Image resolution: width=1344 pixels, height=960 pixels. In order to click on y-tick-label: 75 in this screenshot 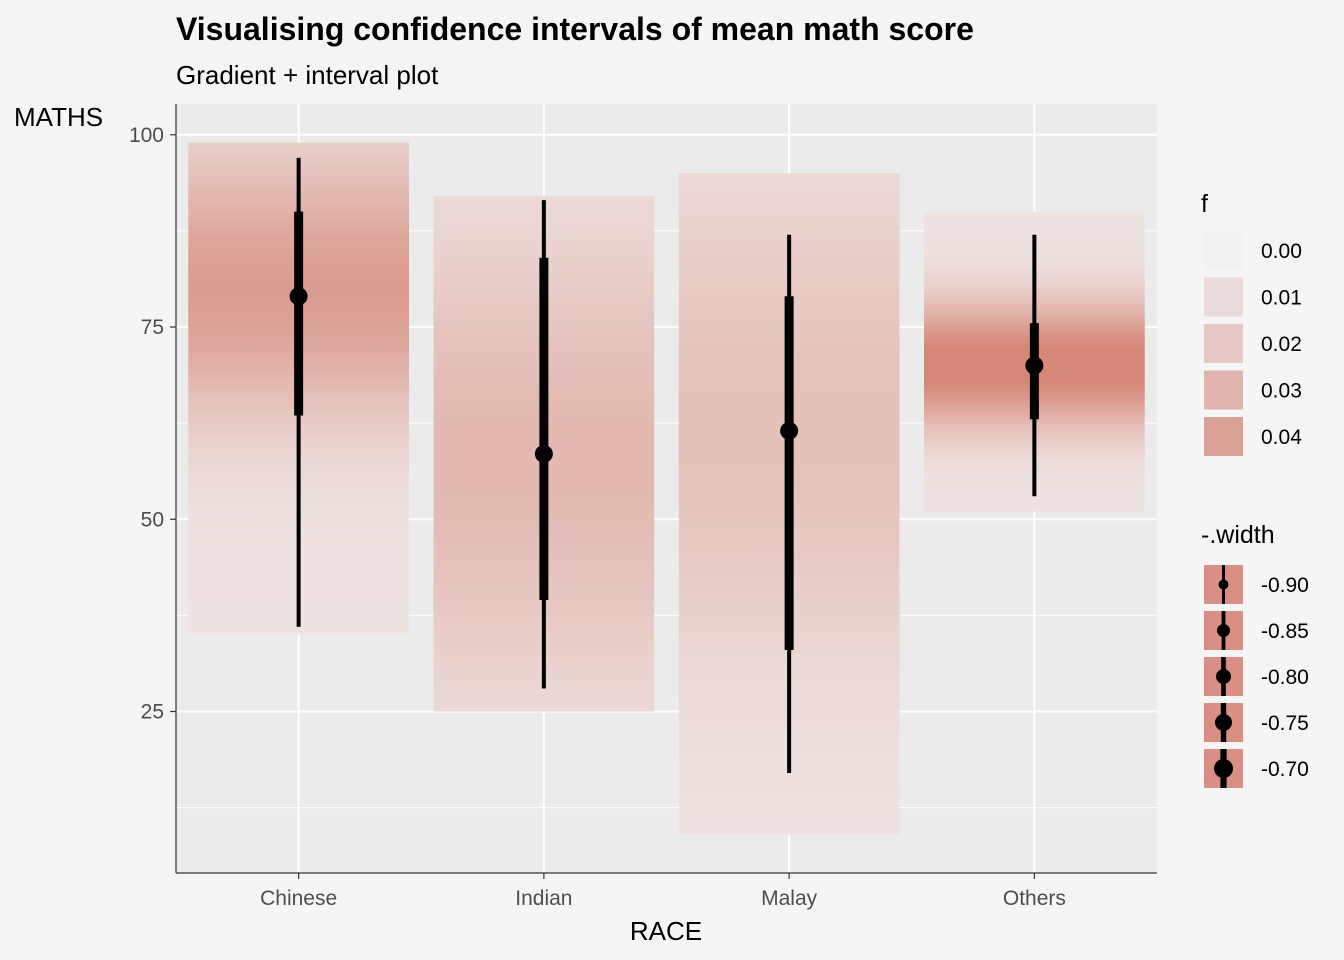, I will do `click(152, 327)`.